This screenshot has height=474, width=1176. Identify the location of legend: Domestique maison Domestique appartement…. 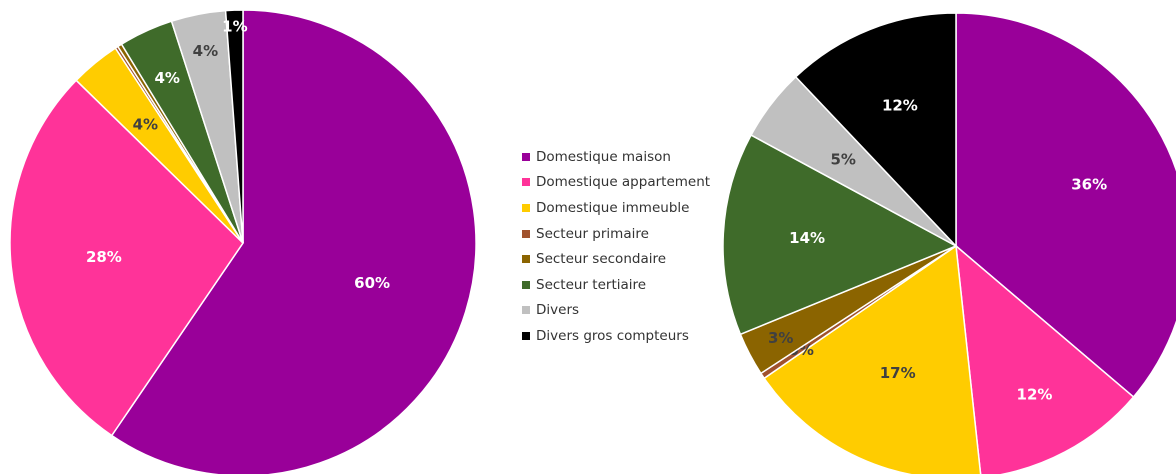
(616, 246).